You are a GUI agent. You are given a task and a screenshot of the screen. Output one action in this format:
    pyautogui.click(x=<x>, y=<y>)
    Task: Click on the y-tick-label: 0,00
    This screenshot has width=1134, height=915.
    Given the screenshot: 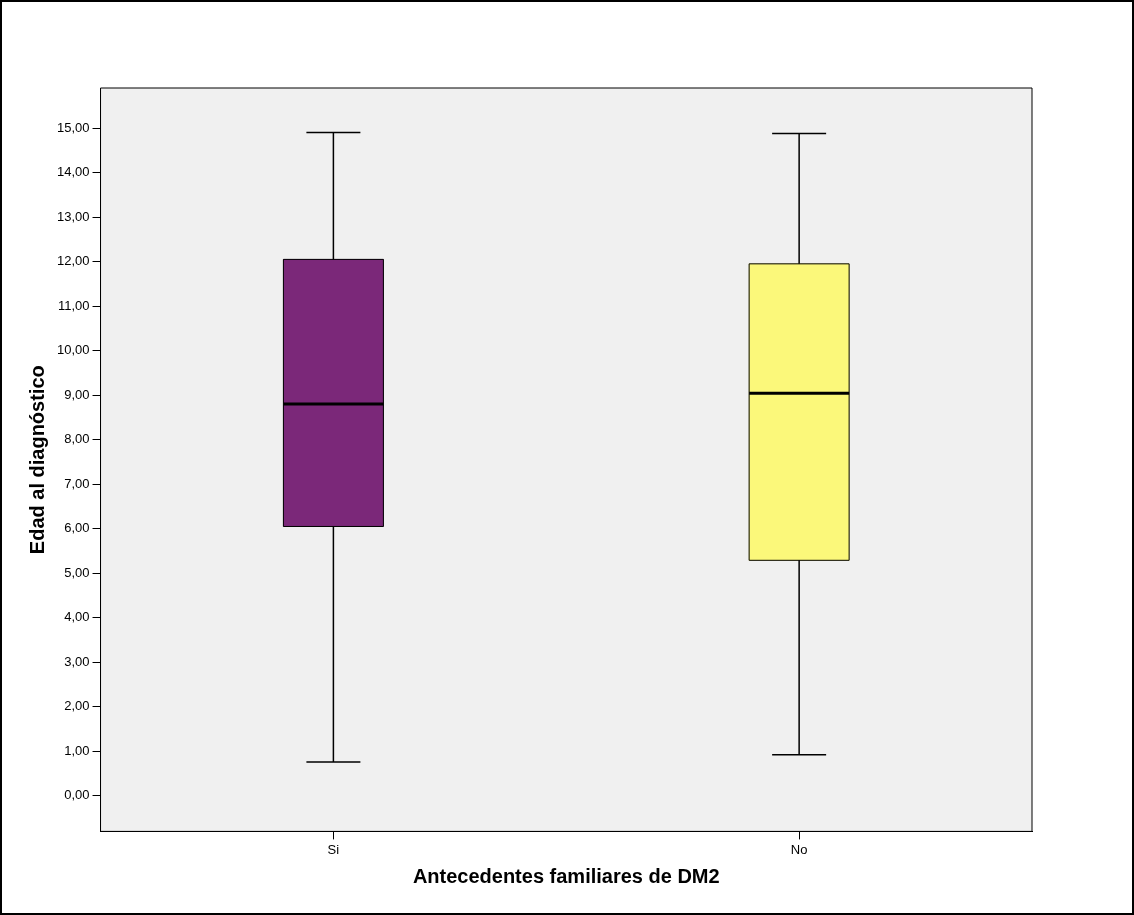 What is the action you would take?
    pyautogui.click(x=77, y=795)
    